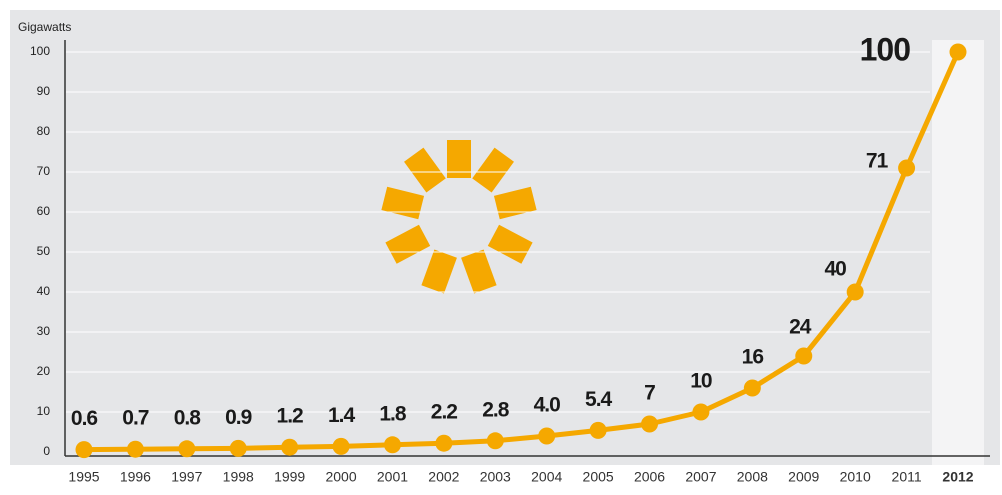 This screenshot has height=495, width=1002. What do you see at coordinates (907, 477) in the screenshot?
I see `x-tick-label: 2011` at bounding box center [907, 477].